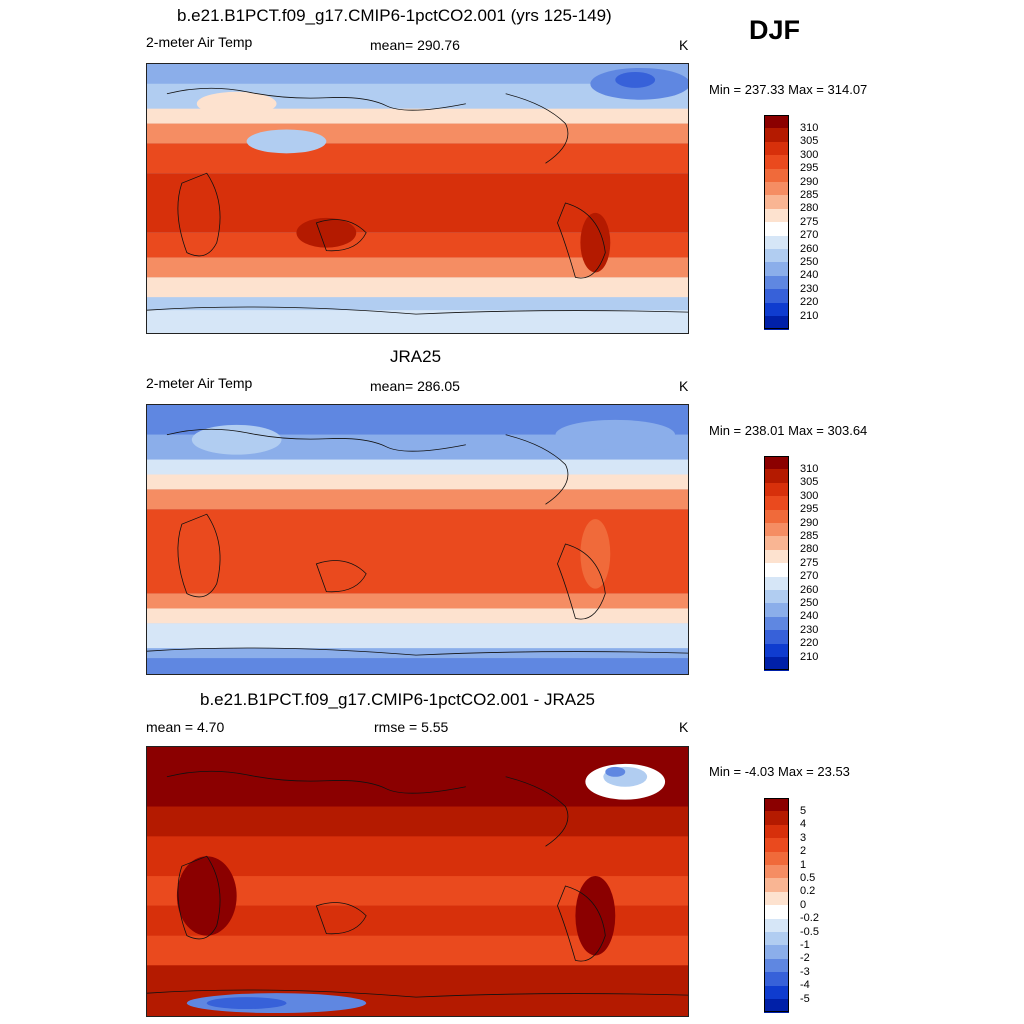  What do you see at coordinates (199, 42) in the screenshot?
I see `panel1-variable-label: 2-meter Air Temp` at bounding box center [199, 42].